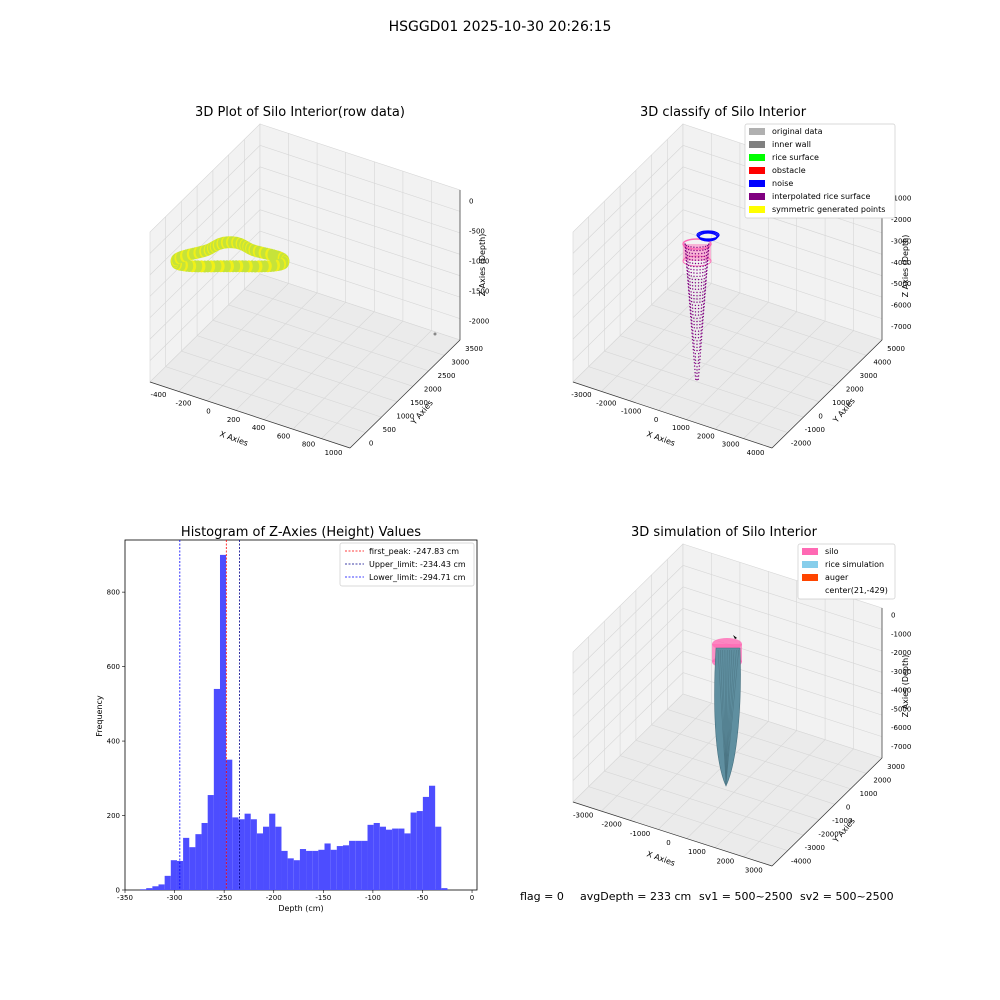  I want to click on simulation-z-tick-label: -2000, so click(901, 653).